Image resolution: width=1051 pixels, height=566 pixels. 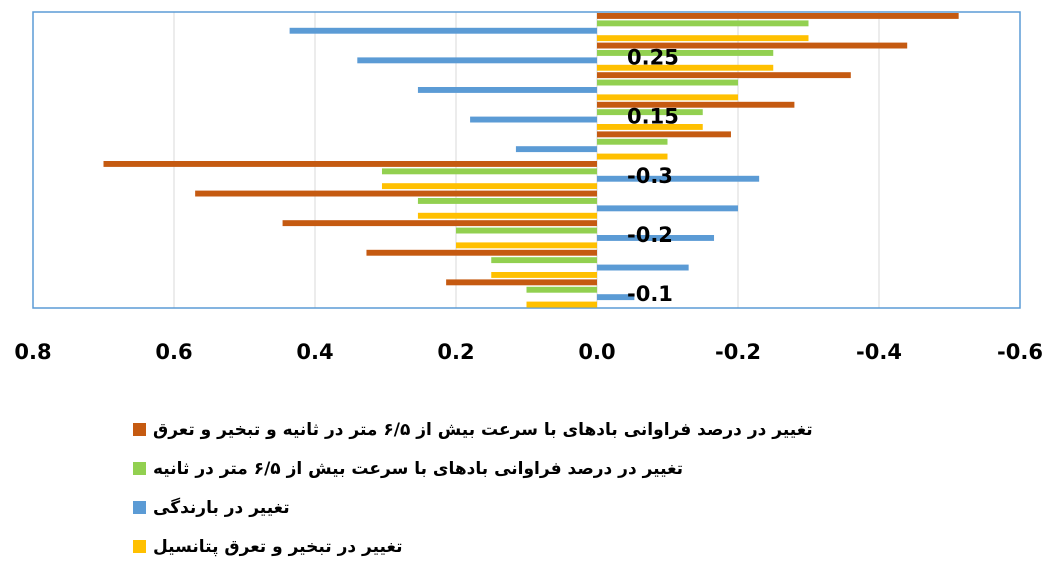 What do you see at coordinates (278, 546) in the screenshot?
I see `legend-label: تغییر در تبخیر و تعرق پتانسیل` at bounding box center [278, 546].